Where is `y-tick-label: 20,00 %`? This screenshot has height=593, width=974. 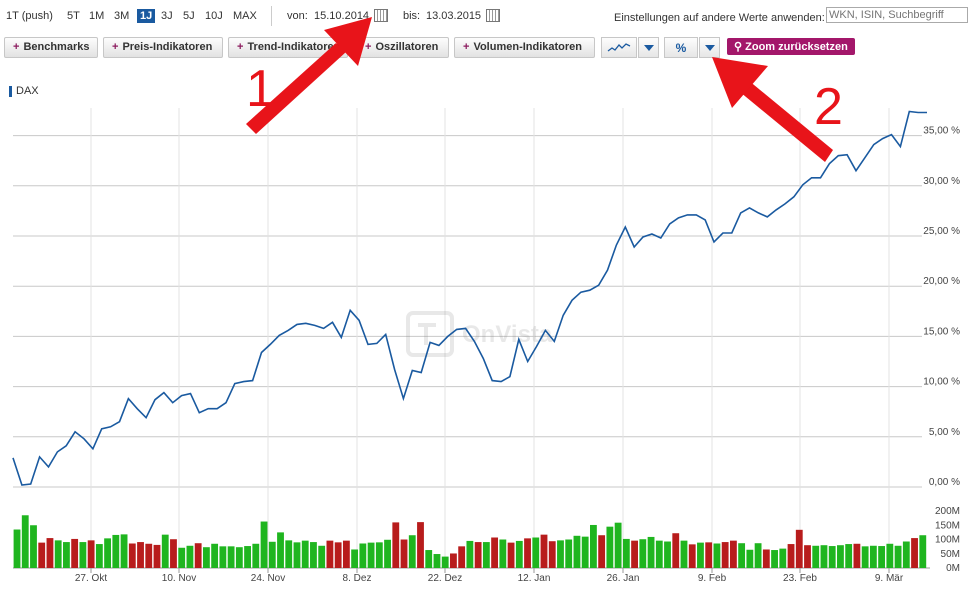 y-tick-label: 20,00 % is located at coordinates (941, 281).